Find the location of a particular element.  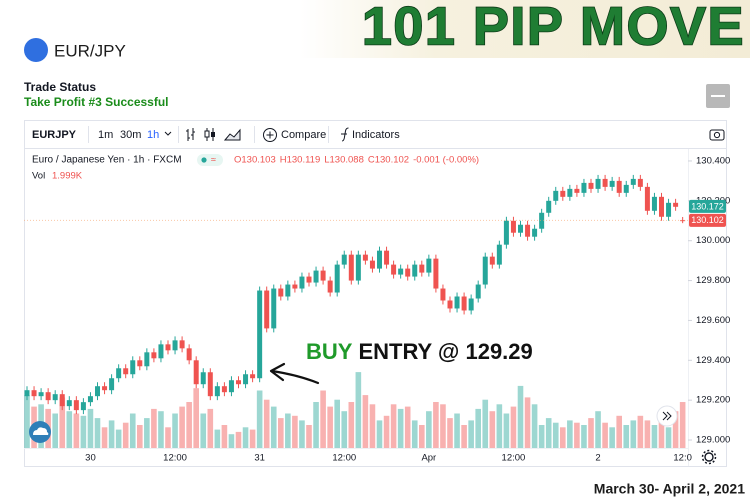

area-icon is located at coordinates (232, 134).